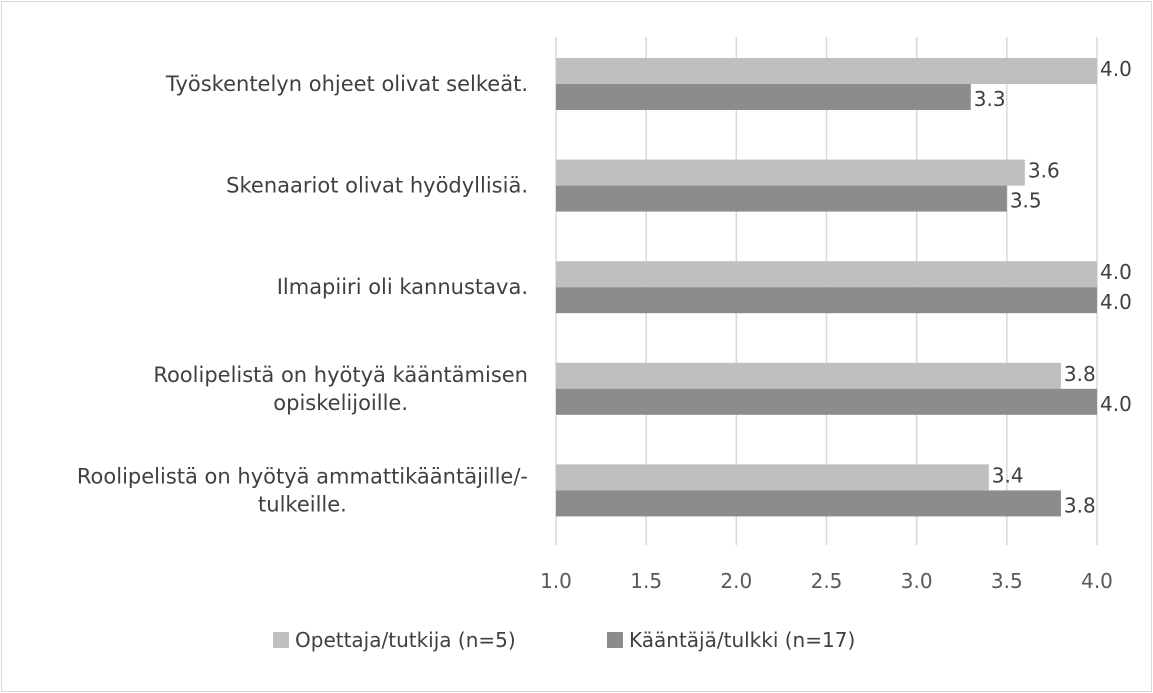  What do you see at coordinates (990, 99) in the screenshot?
I see `data-label: 3.3` at bounding box center [990, 99].